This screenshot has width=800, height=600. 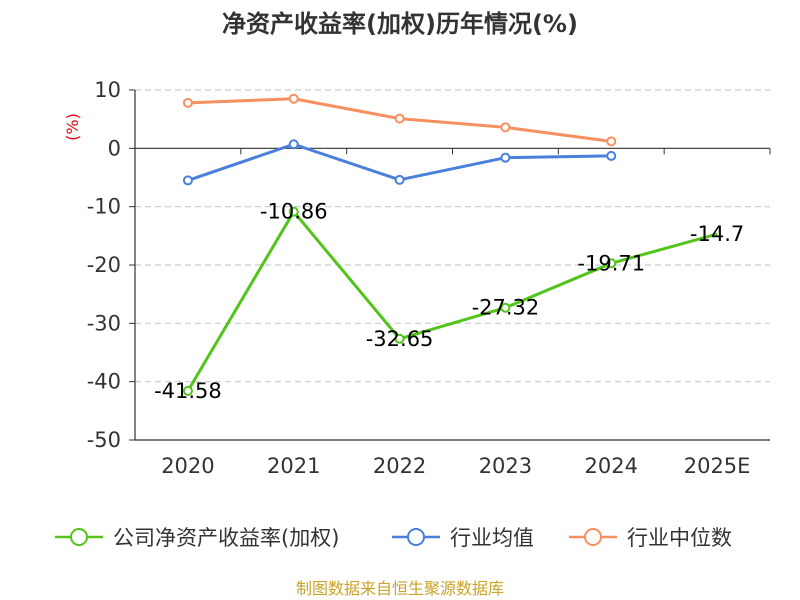 What do you see at coordinates (72, 127) in the screenshot?
I see `y-axis-unit: (%)` at bounding box center [72, 127].